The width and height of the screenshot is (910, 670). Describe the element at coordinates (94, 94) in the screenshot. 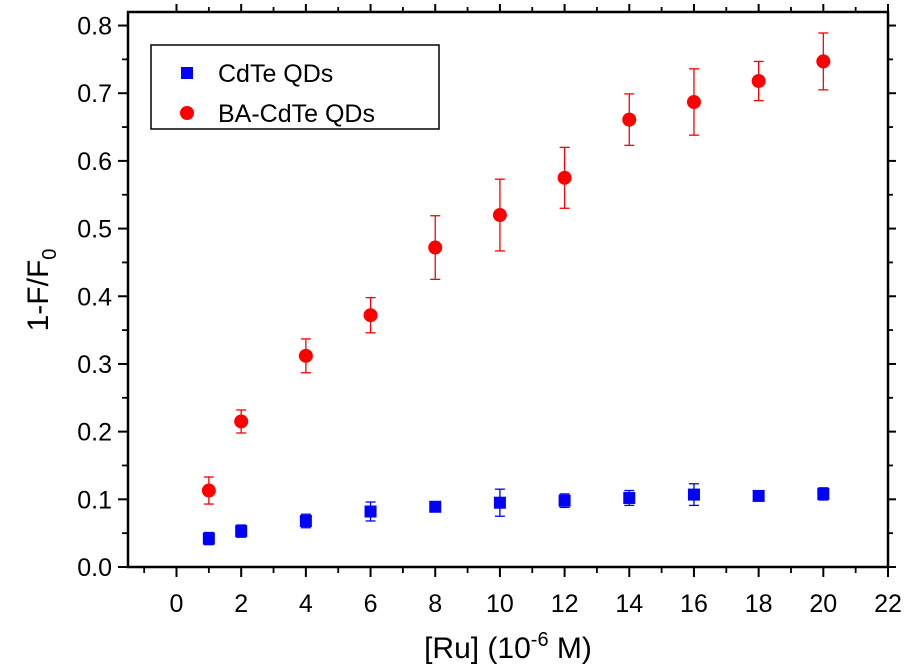

I see `y-tick-label: 0.7` at that location.